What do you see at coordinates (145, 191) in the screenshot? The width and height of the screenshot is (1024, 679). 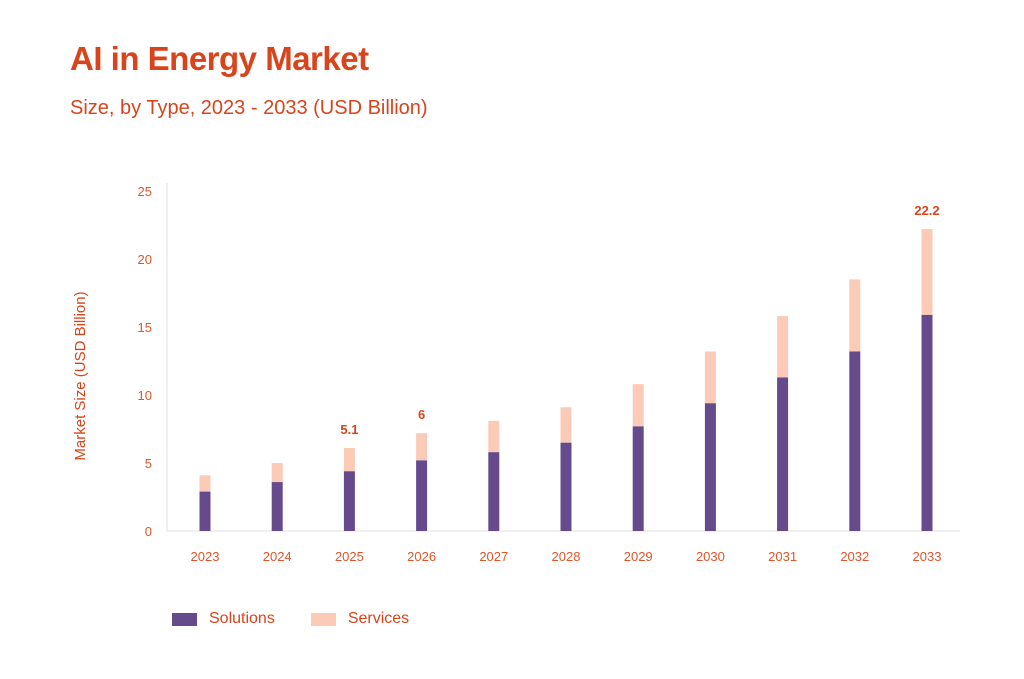 I see `y-tick-label: 25` at bounding box center [145, 191].